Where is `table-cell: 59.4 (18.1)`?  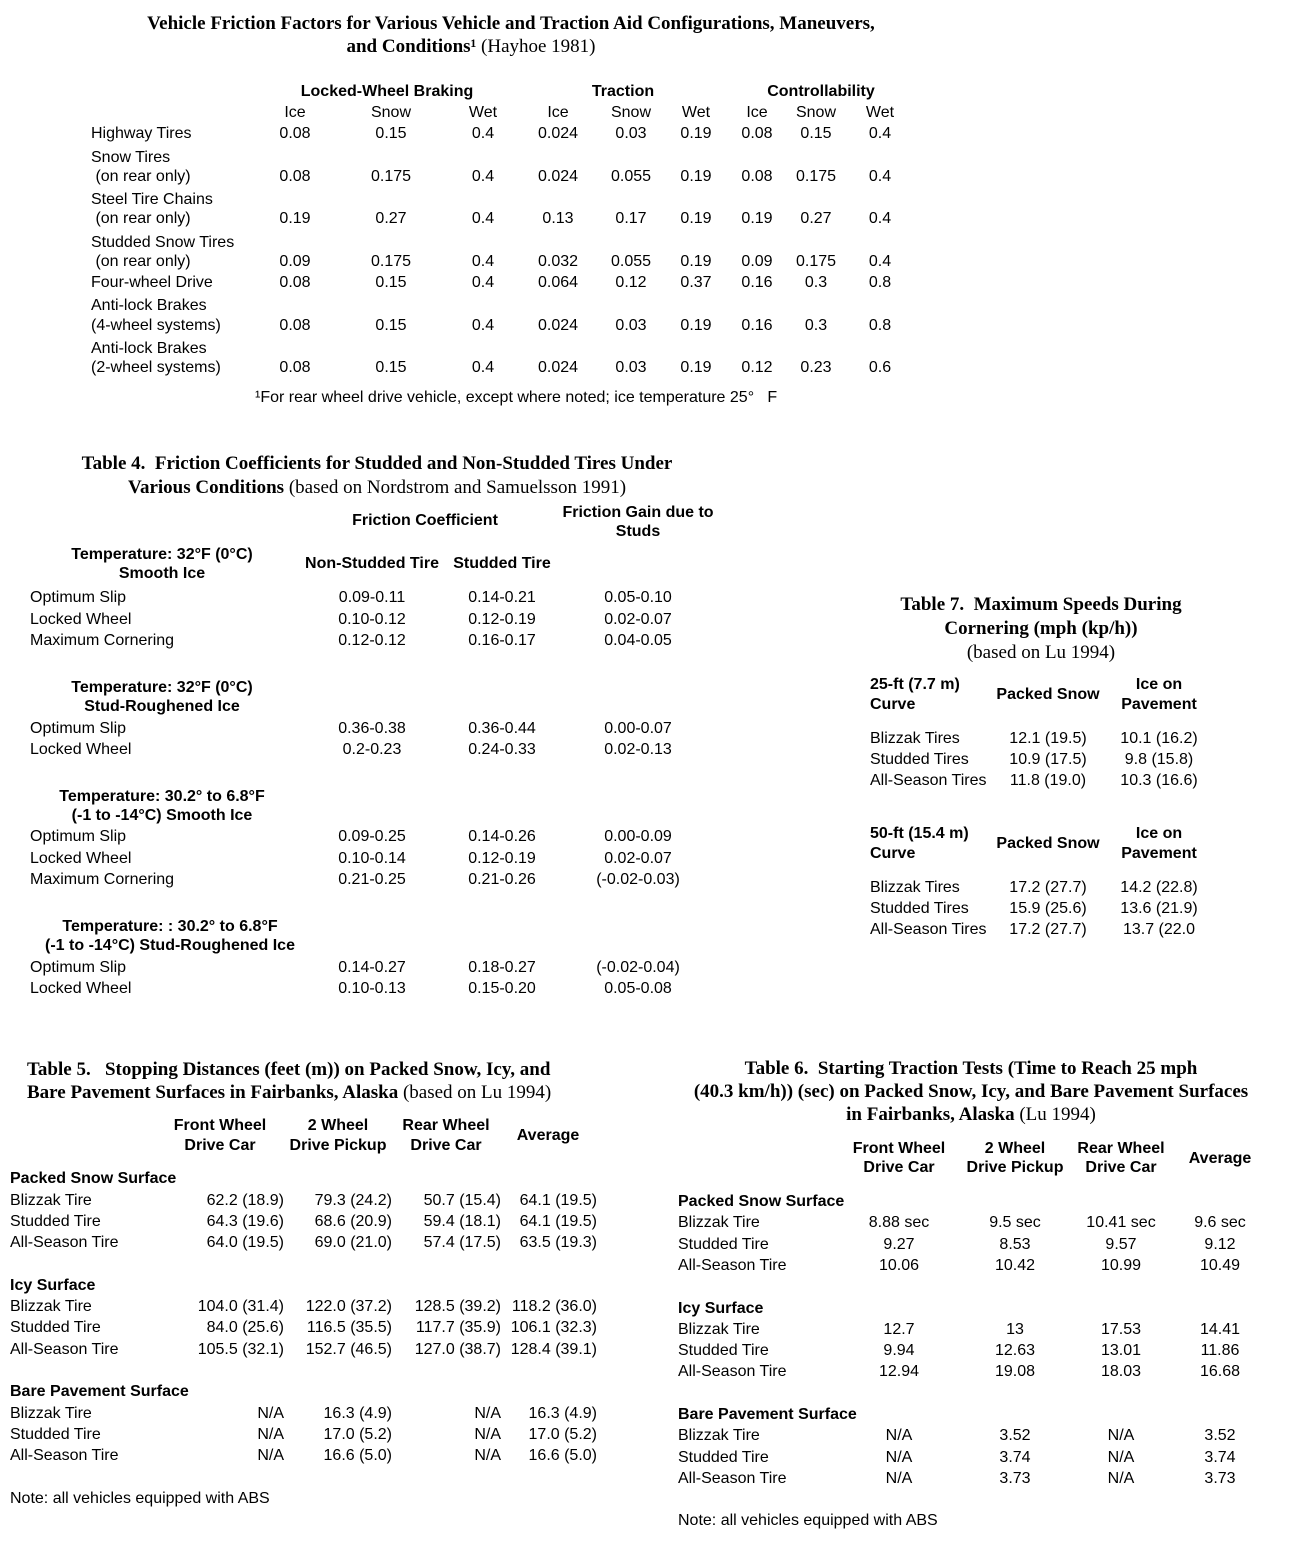
table-cell: 59.4 (18.1) is located at coordinates (462, 1221).